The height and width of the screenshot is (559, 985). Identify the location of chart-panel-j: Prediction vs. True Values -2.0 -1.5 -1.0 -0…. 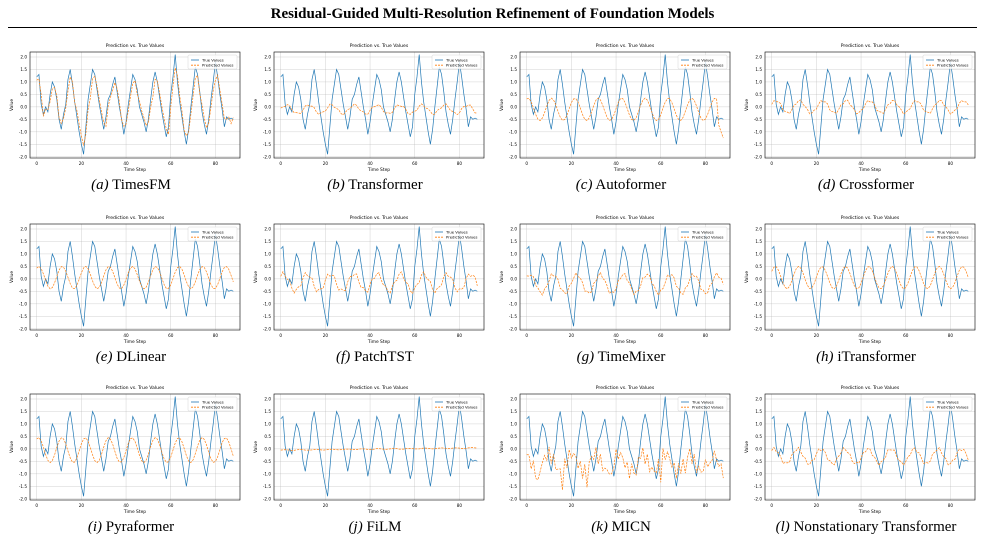
(375, 466).